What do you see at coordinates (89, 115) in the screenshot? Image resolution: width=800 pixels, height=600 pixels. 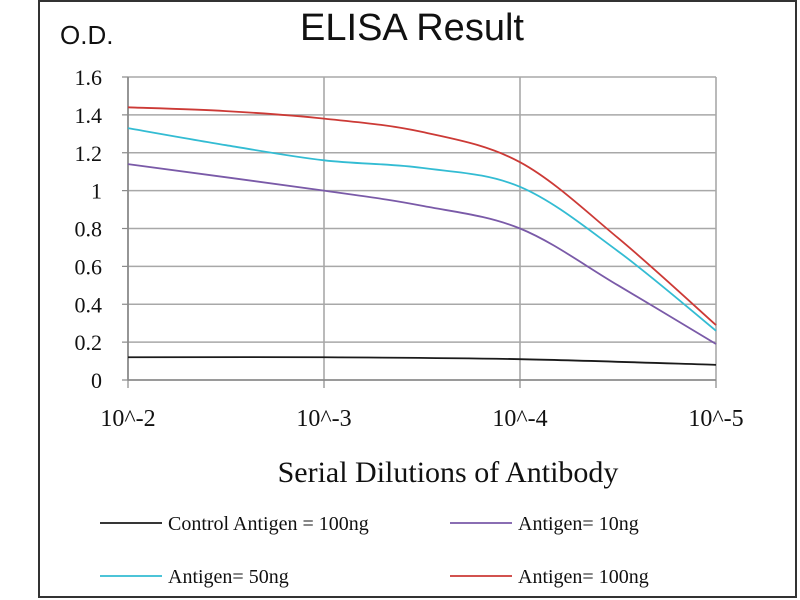 I see `y-tick-label: 1.4` at bounding box center [89, 115].